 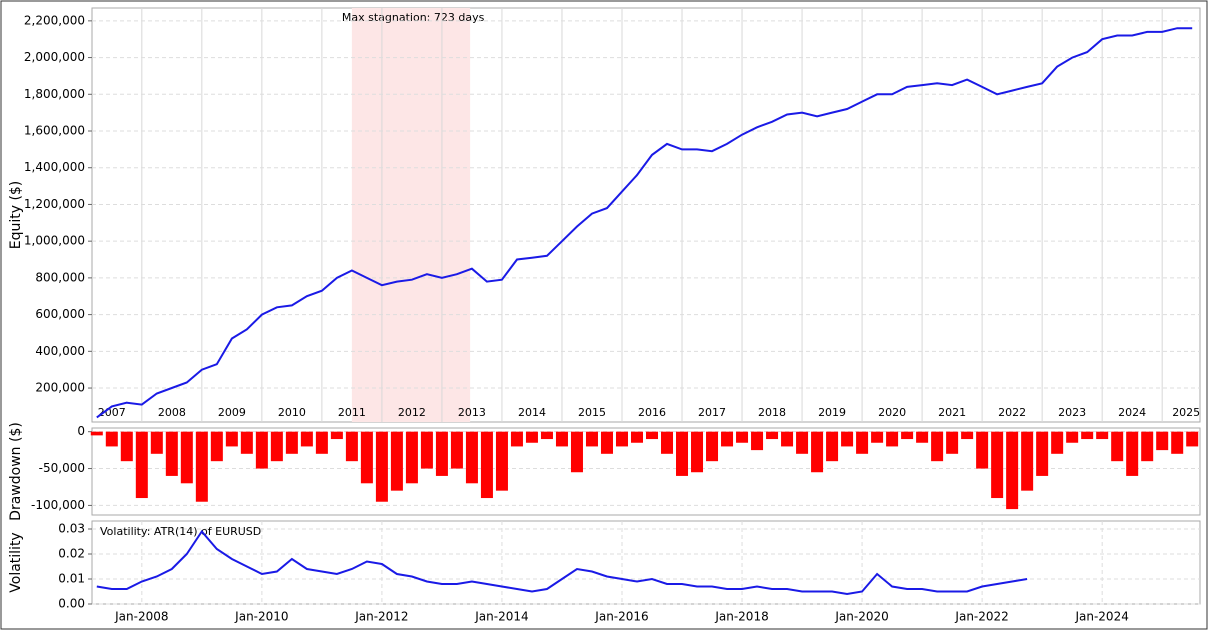 What do you see at coordinates (411, 215) in the screenshot?
I see `stagnation-band` at bounding box center [411, 215].